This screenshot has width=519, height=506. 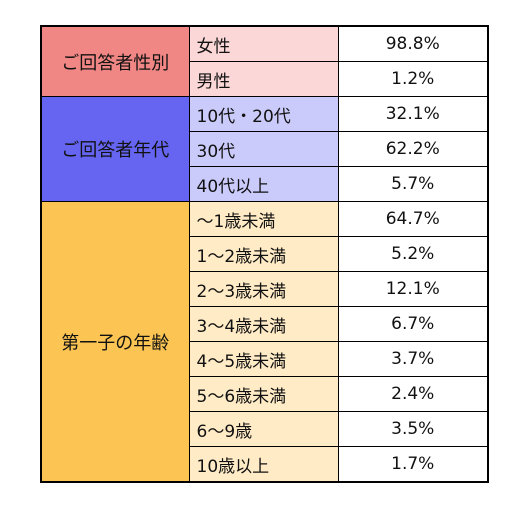 I want to click on row-value: 62.2%, so click(x=413, y=149).